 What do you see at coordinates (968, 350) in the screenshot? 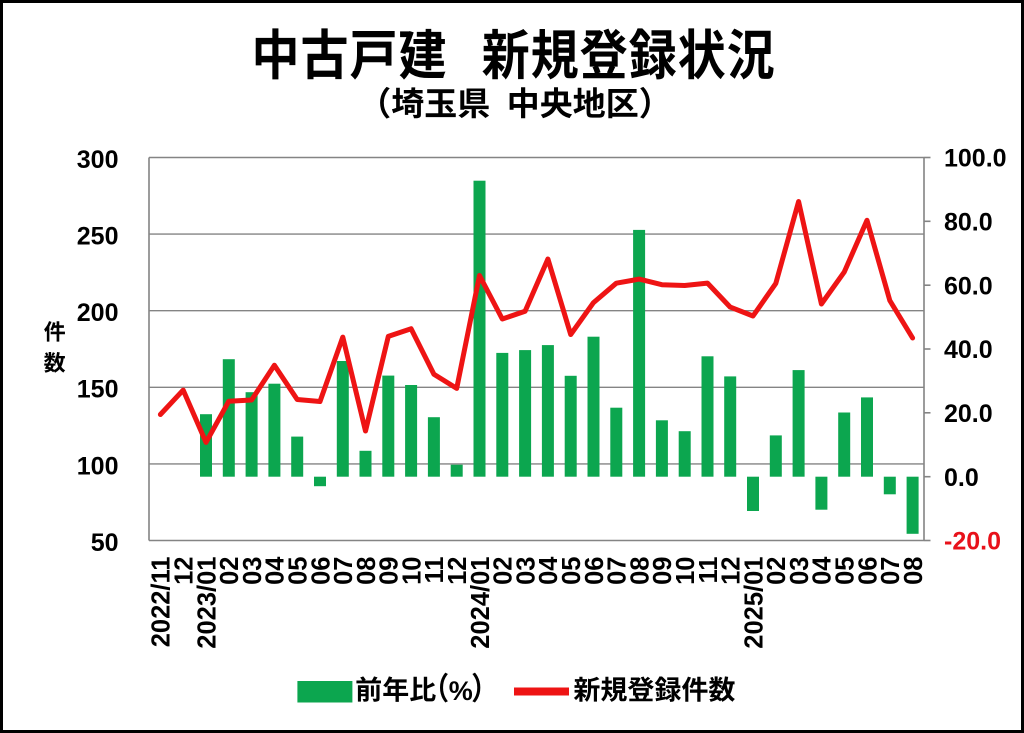
I see `svg-text: 40.0` at bounding box center [968, 350].